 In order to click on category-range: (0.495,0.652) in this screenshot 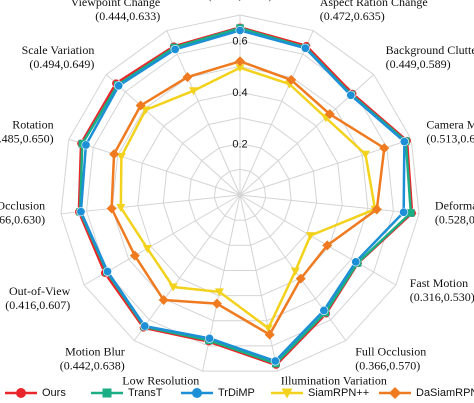, I will do `click(240, 1)`.